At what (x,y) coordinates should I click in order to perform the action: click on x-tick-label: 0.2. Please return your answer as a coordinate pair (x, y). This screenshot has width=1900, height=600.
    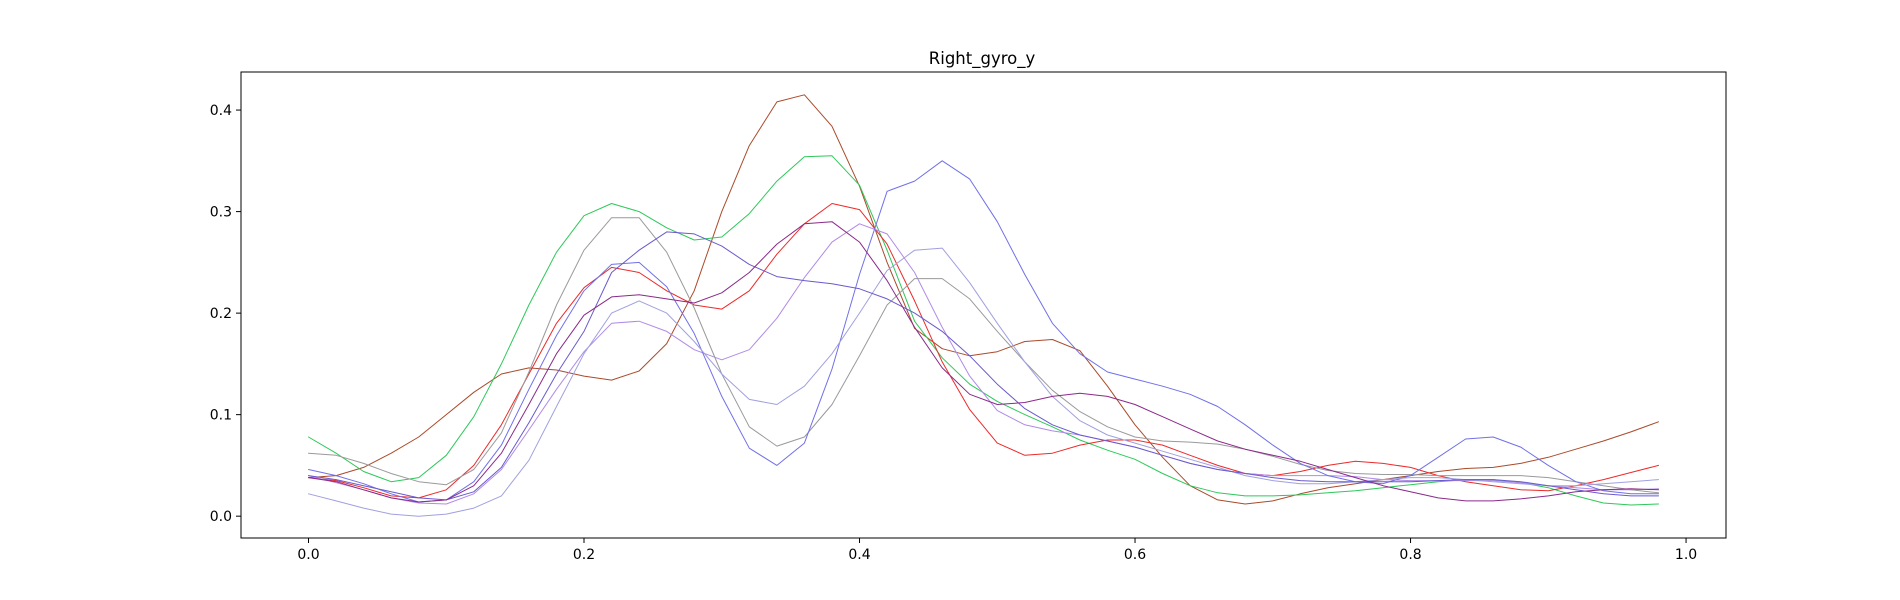
    Looking at the image, I should click on (584, 555).